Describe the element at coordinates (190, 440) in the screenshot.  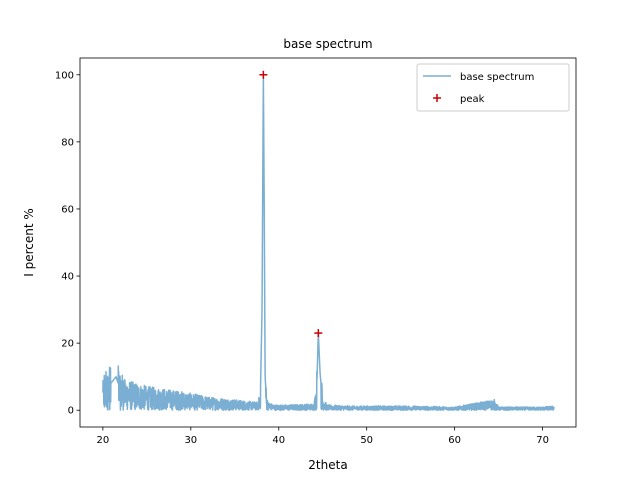
I see `x-tick-label: 30` at that location.